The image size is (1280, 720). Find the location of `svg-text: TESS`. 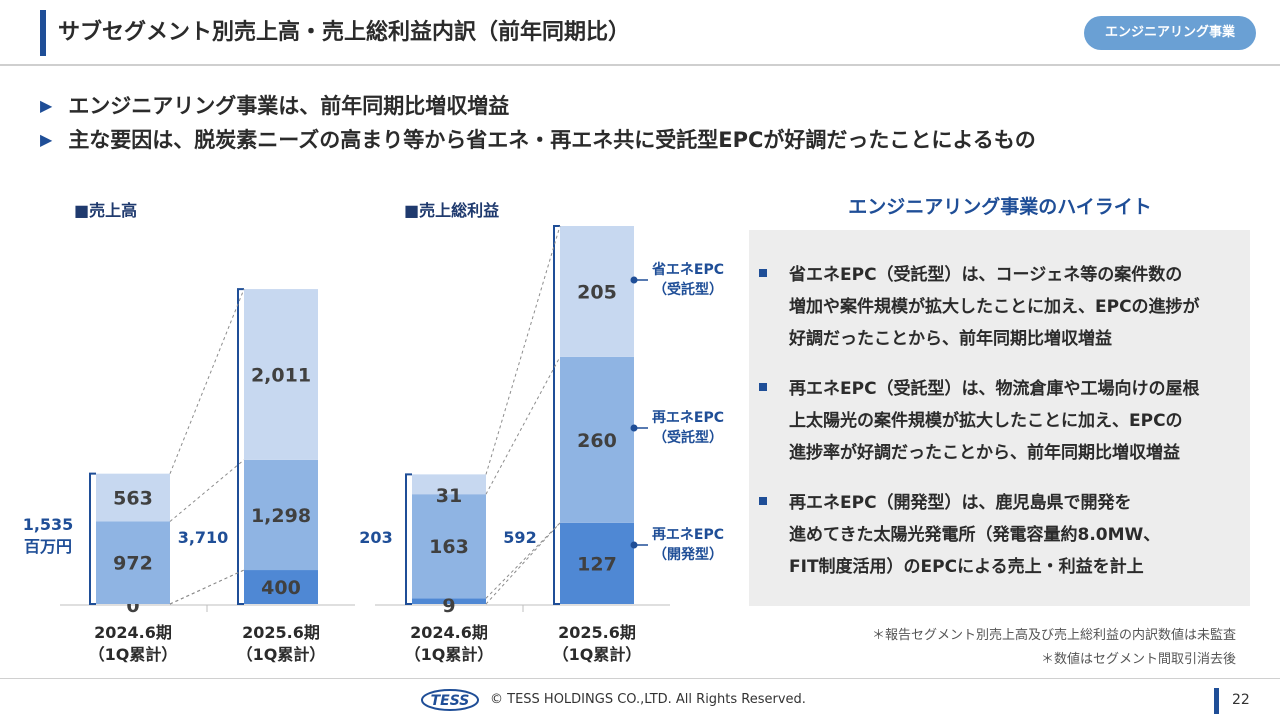

svg-text: TESS is located at coordinates (450, 701).